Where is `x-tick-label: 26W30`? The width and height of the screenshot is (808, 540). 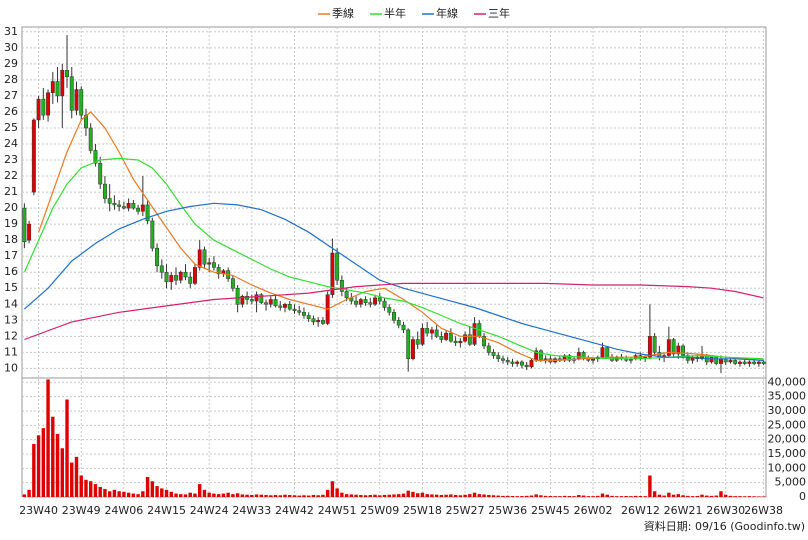 x-tick-label: 26W30 is located at coordinates (725, 510).